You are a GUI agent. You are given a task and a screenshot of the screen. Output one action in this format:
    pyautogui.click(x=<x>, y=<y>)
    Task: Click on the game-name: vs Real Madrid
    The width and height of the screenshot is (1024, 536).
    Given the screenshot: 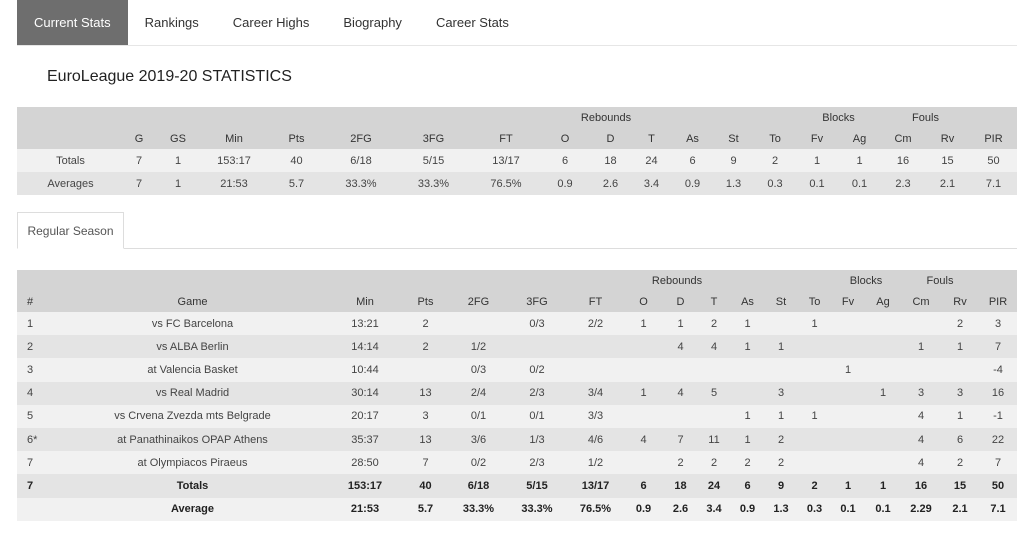 What is the action you would take?
    pyautogui.click(x=192, y=393)
    